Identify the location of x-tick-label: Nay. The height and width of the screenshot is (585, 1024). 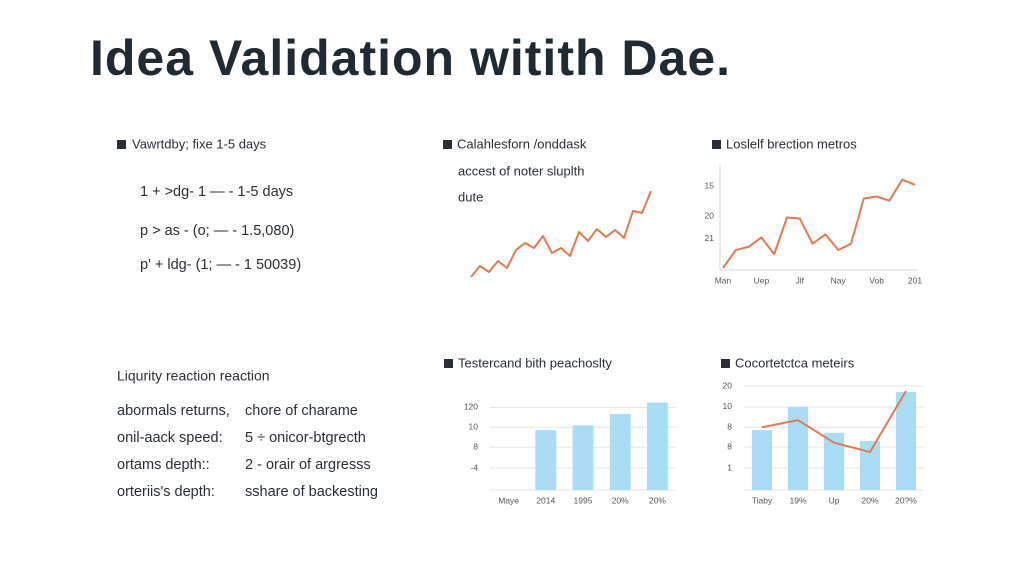
(839, 280).